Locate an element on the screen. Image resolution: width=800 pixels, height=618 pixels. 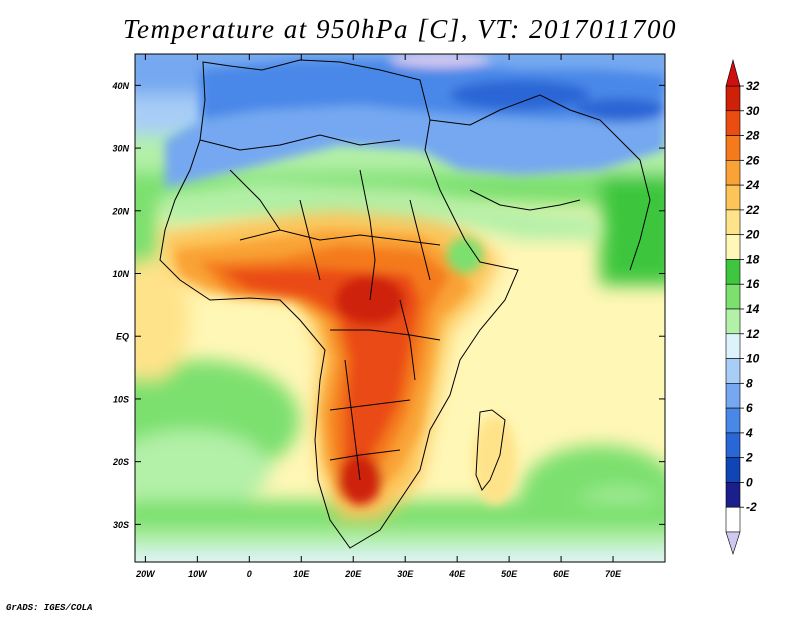
lon-label: 10W is located at coordinates (198, 574).